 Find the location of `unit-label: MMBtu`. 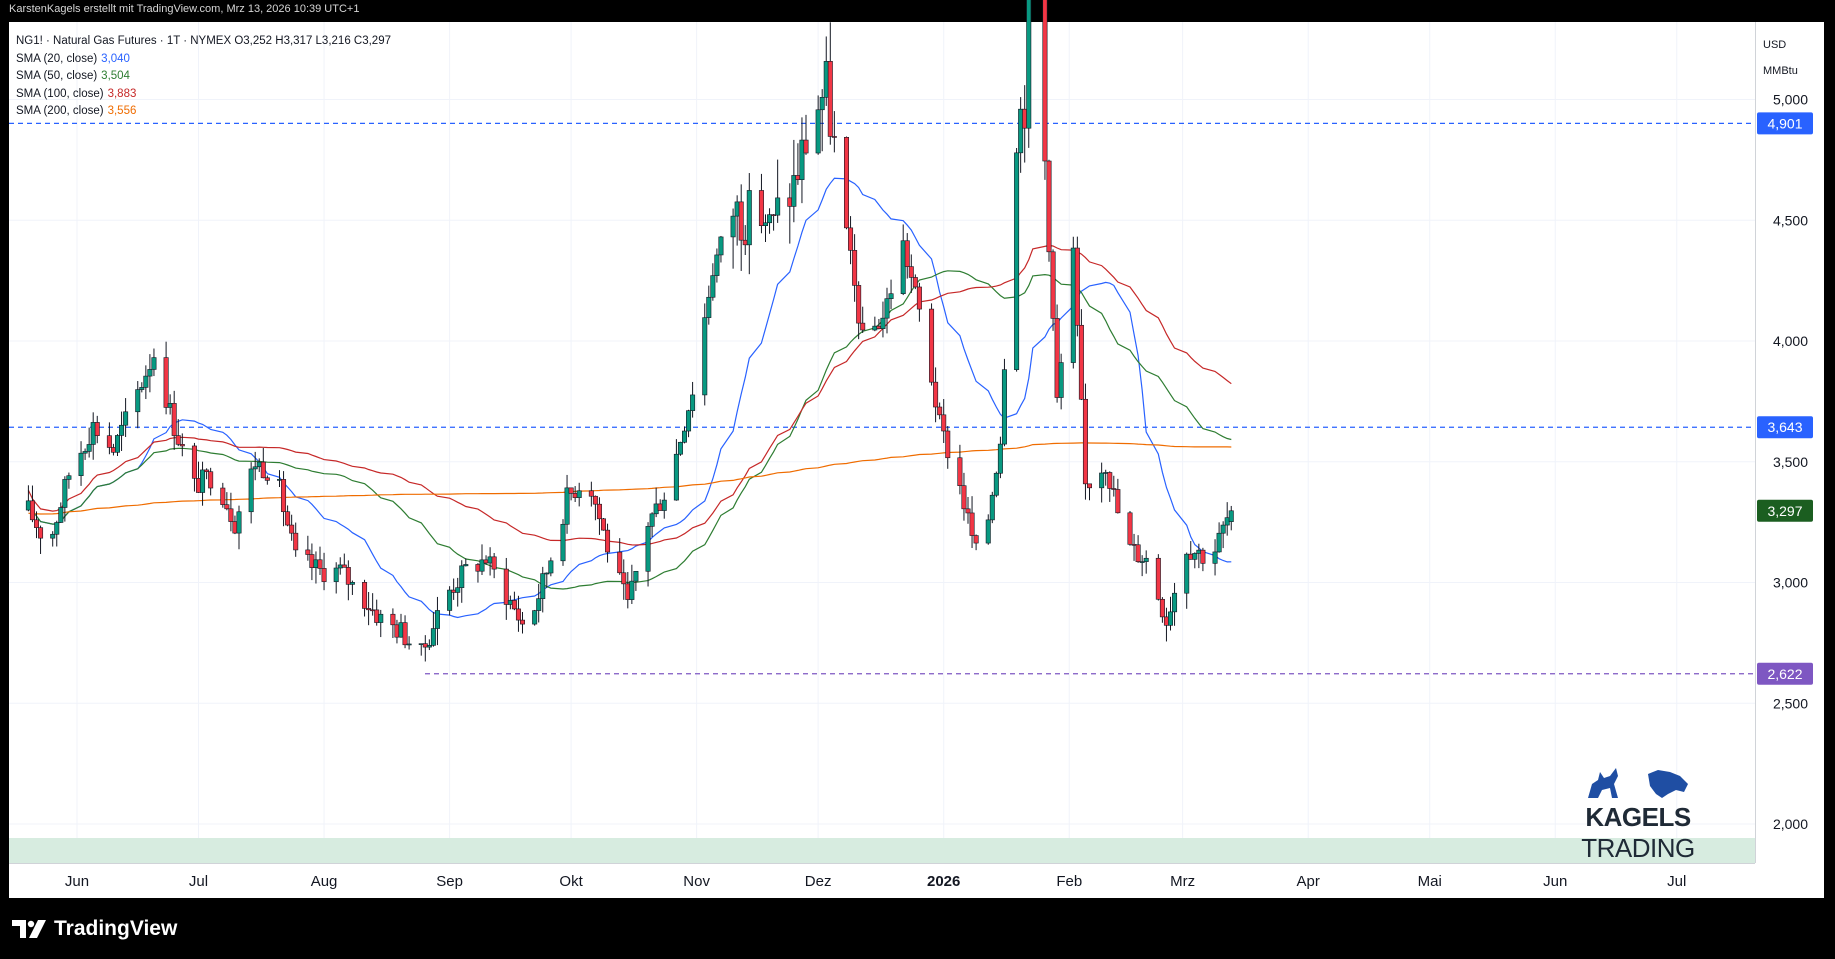

unit-label: MMBtu is located at coordinates (1780, 71).